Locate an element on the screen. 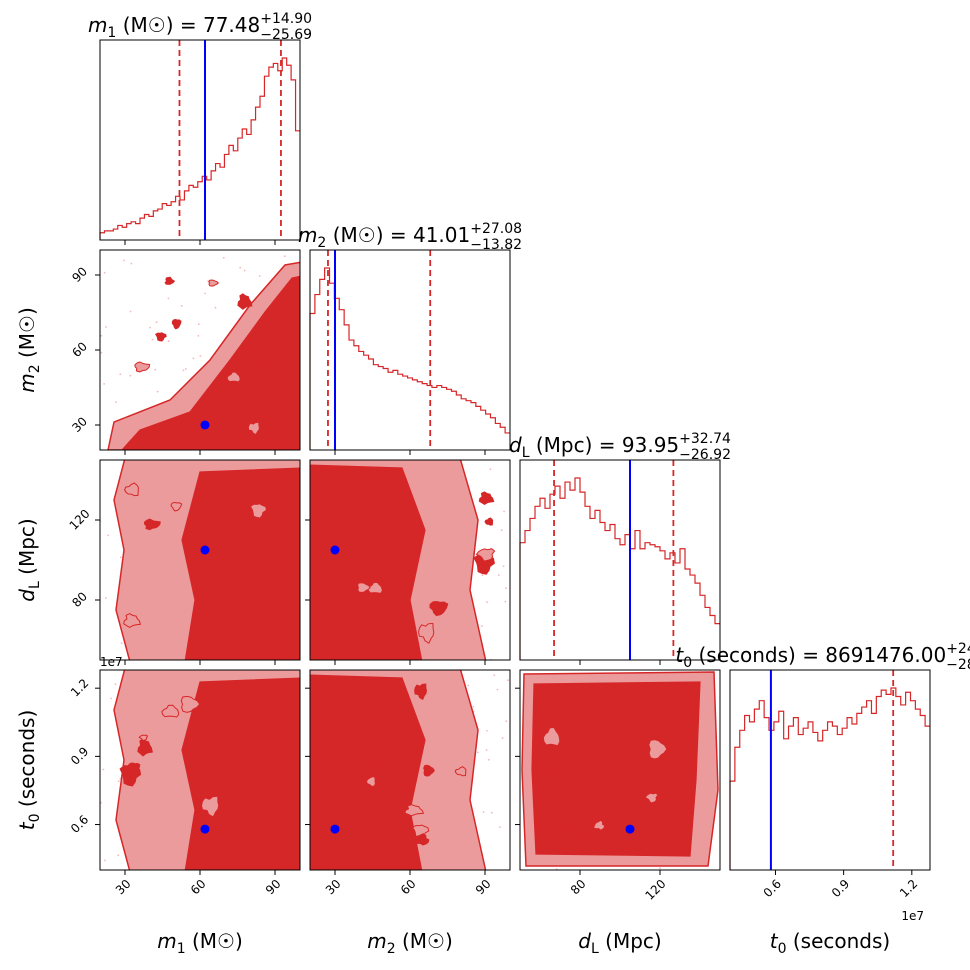 The height and width of the screenshot is (970, 970). y-axis-label-dL-unit: (Mpc) is located at coordinates (27, 549).